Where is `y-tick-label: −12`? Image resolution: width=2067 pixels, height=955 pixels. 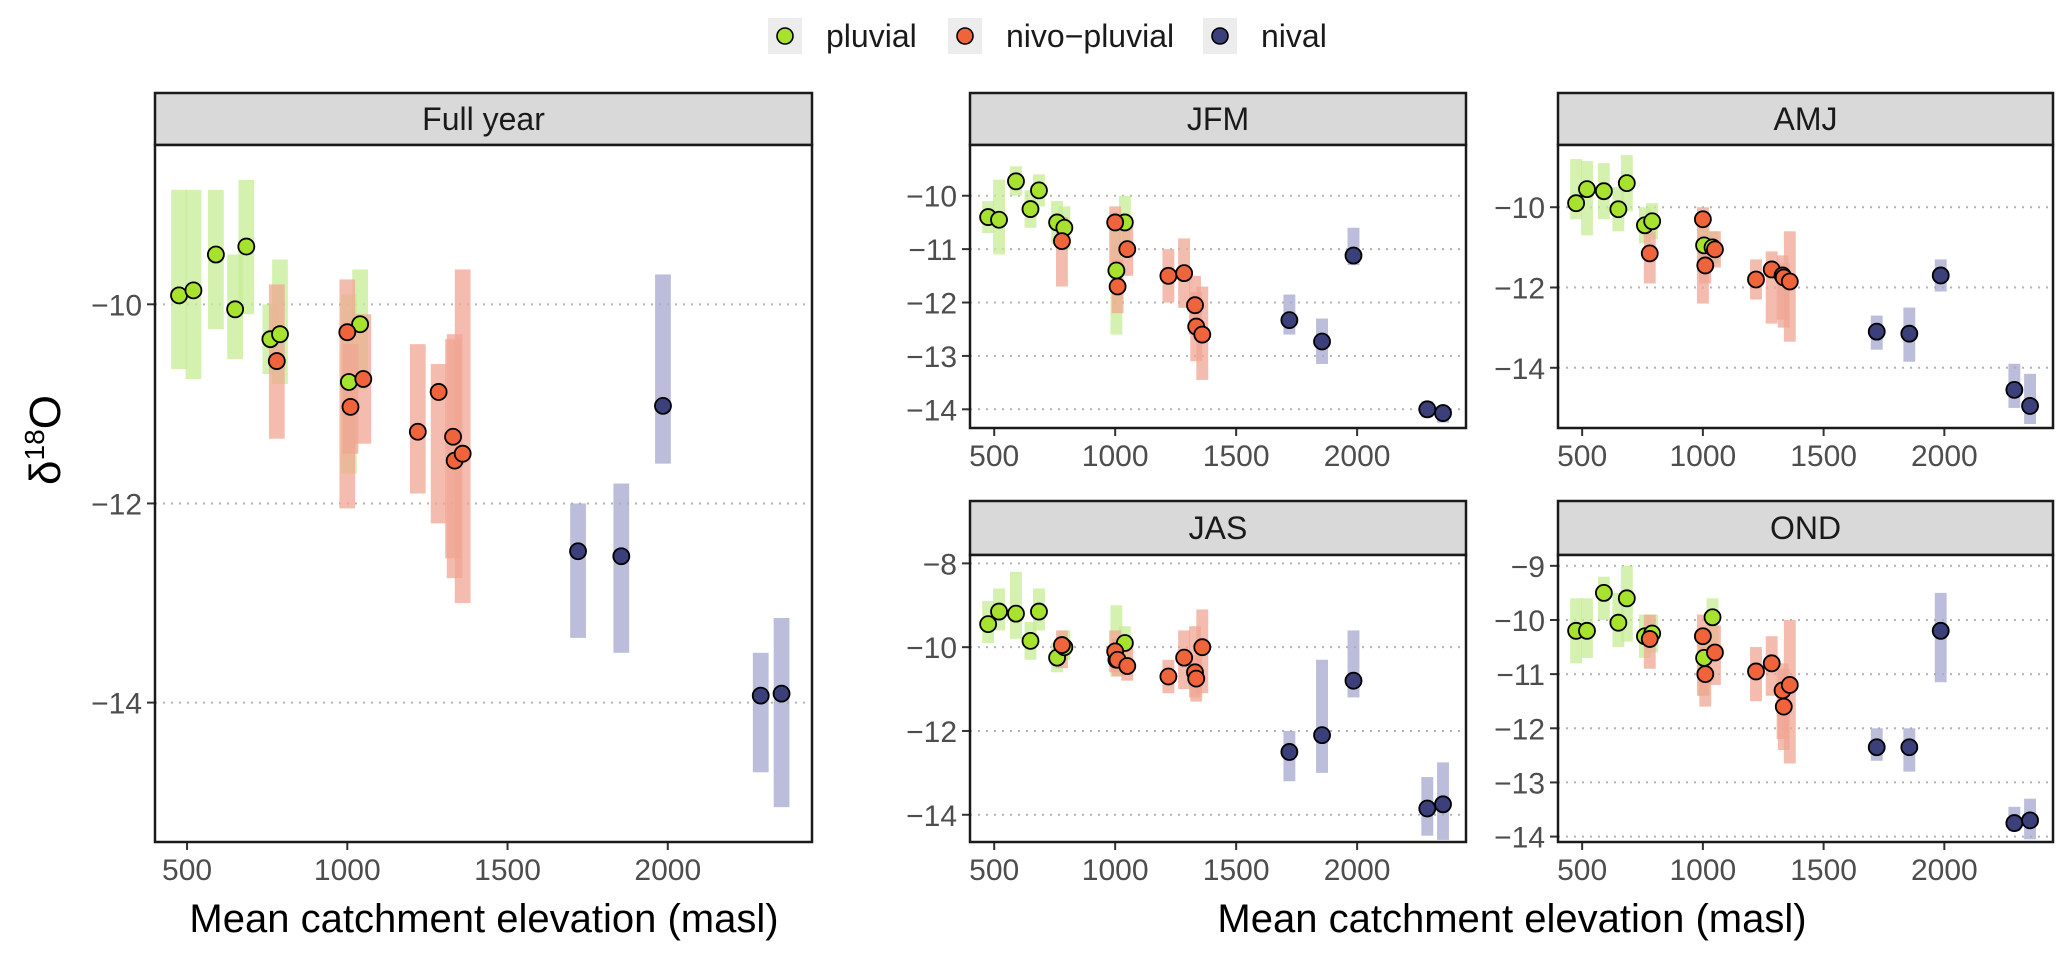
y-tick-label: −12 is located at coordinates (931, 304).